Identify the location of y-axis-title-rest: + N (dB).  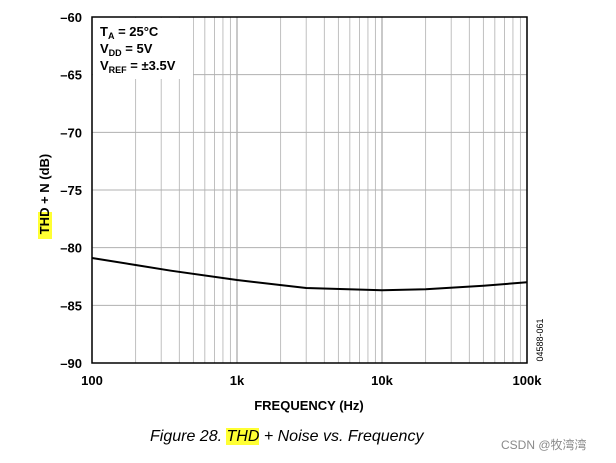
(44, 181).